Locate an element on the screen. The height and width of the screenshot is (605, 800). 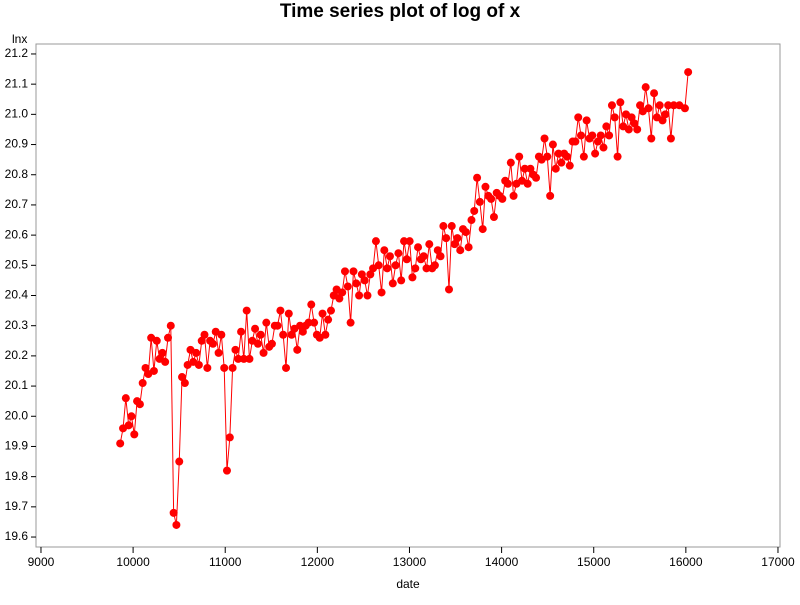
y-tick-label: 19.6 is located at coordinates (17, 536).